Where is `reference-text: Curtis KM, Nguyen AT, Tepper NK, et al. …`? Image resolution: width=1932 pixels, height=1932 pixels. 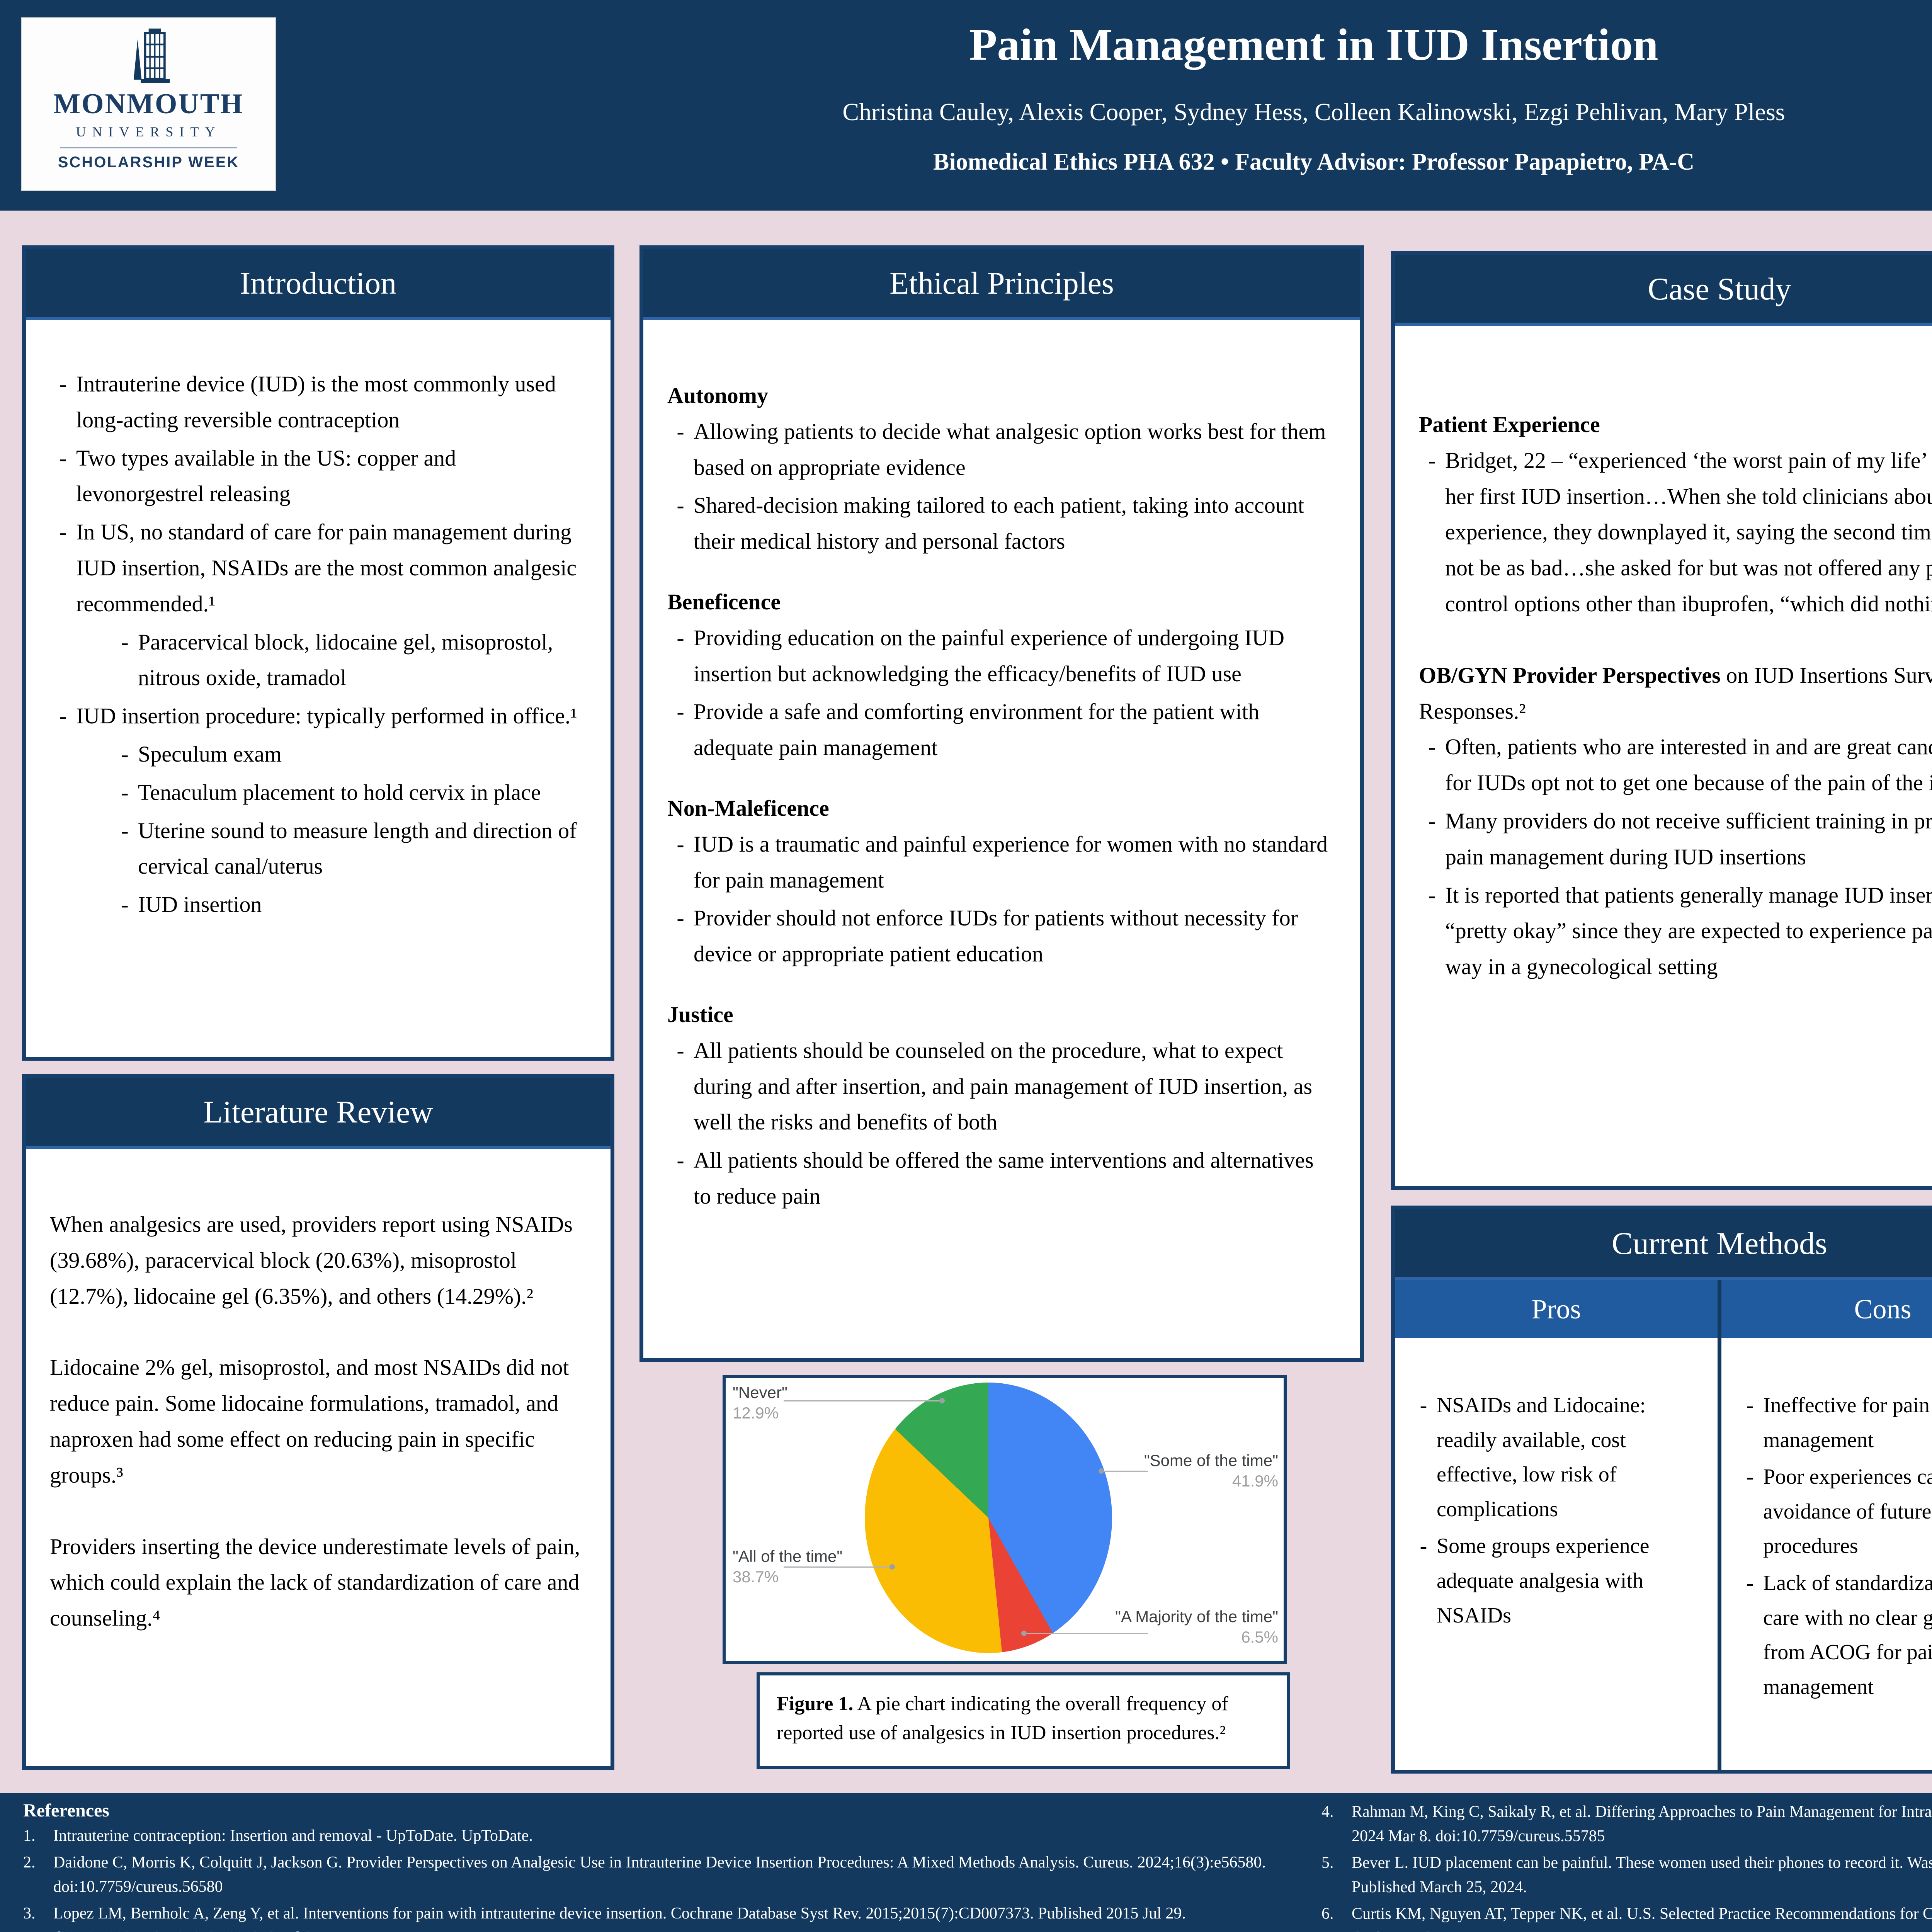
reference-text: Curtis KM, Nguyen AT, Tepper NK, et al. … is located at coordinates (1642, 1919).